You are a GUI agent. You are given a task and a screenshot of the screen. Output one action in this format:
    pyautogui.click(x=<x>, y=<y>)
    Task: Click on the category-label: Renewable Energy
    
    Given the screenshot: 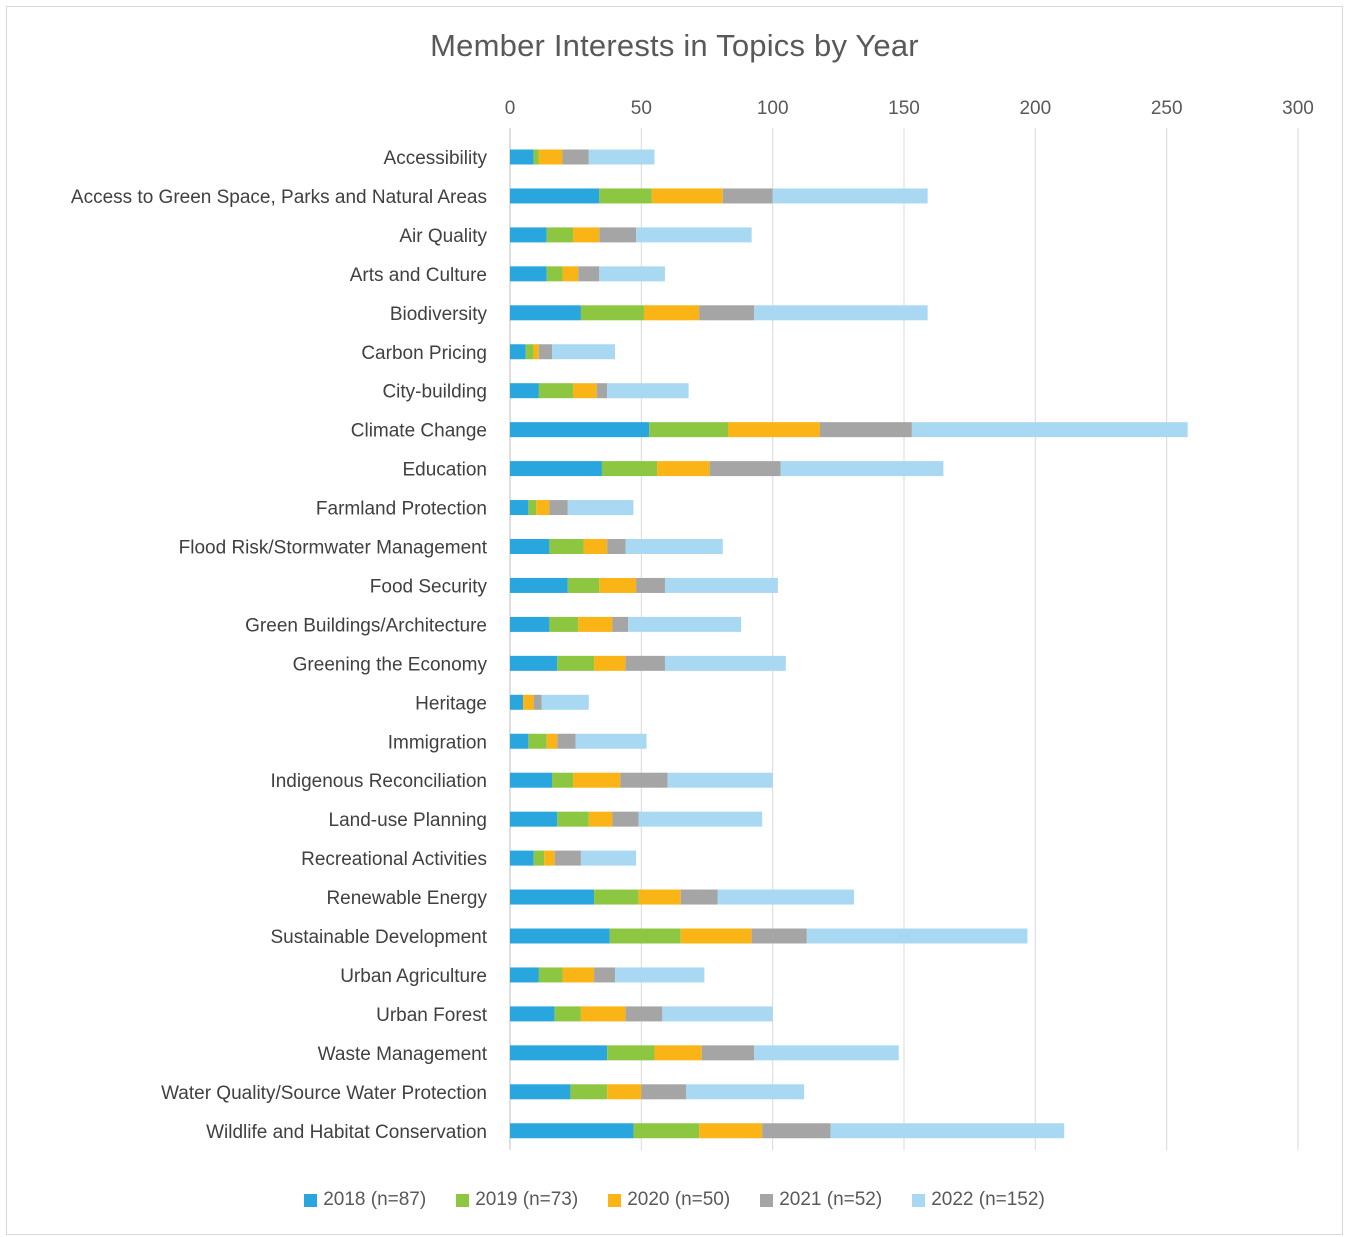 What is the action you would take?
    pyautogui.click(x=406, y=898)
    